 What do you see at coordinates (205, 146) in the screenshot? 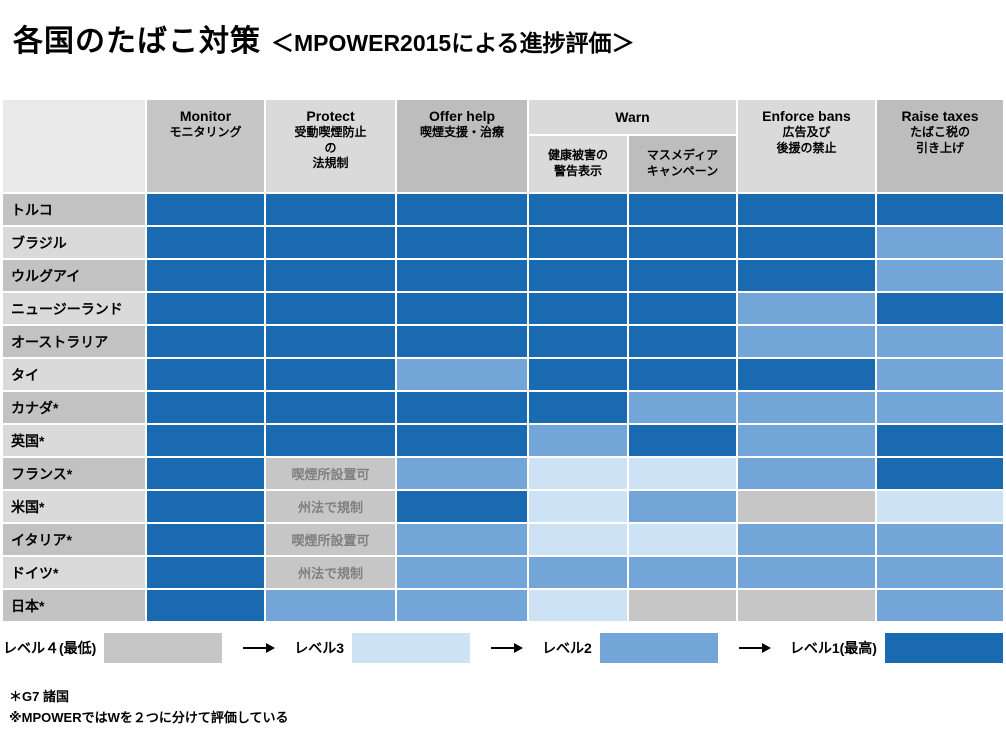
I see `column-header-monitor: Monitor モニタリング` at bounding box center [205, 146].